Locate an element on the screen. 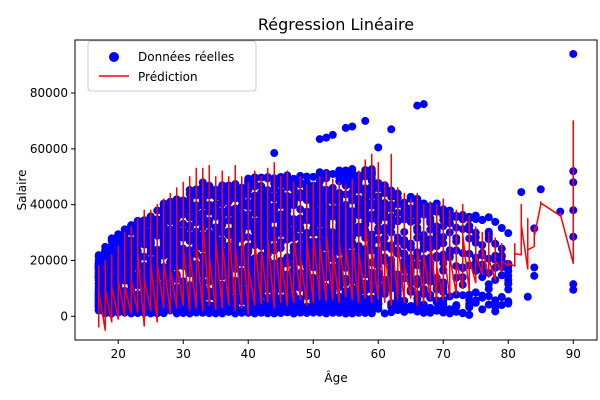 This screenshot has height=400, width=600. y-tick-label: 80000 is located at coordinates (49, 93).